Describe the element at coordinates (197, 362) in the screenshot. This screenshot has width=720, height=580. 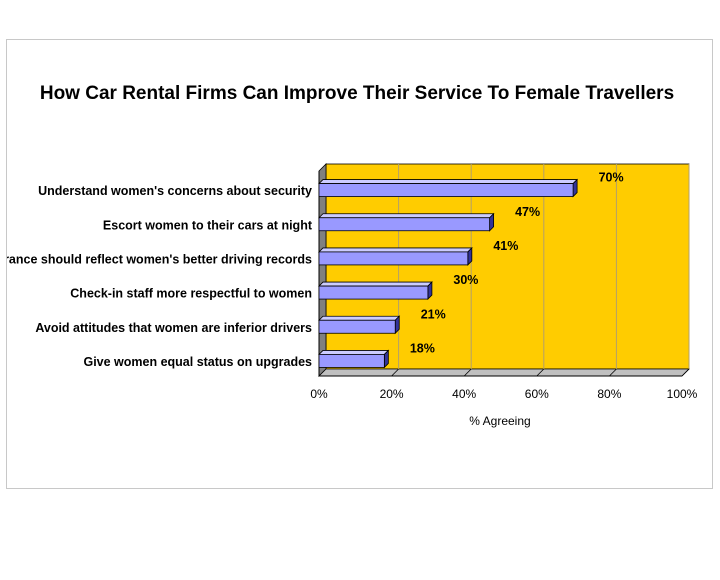
I see `category-label: Give women equal status on upgrades` at that location.